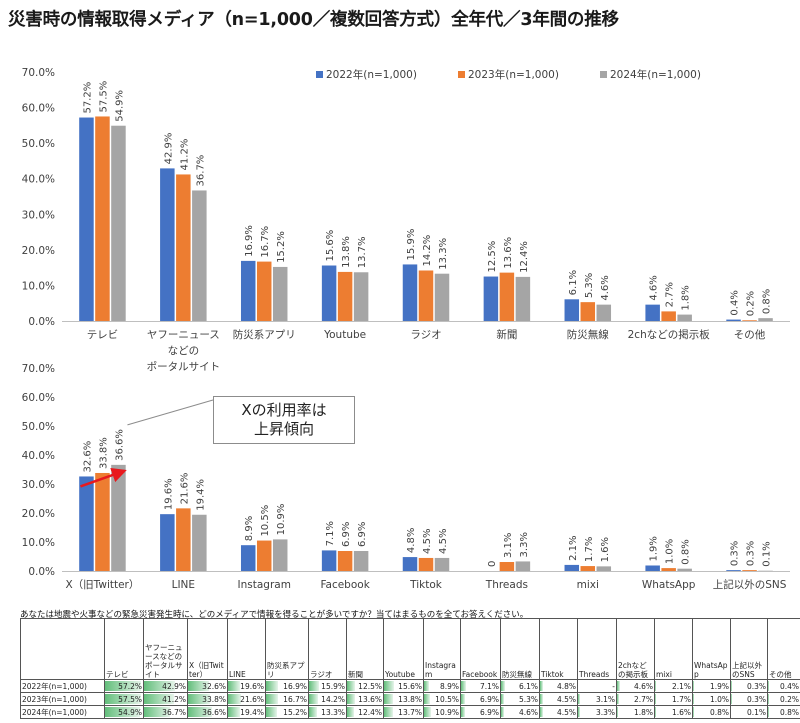 The image size is (800, 723). Describe the element at coordinates (508, 253) in the screenshot. I see `data-label: 13.6%` at that location.